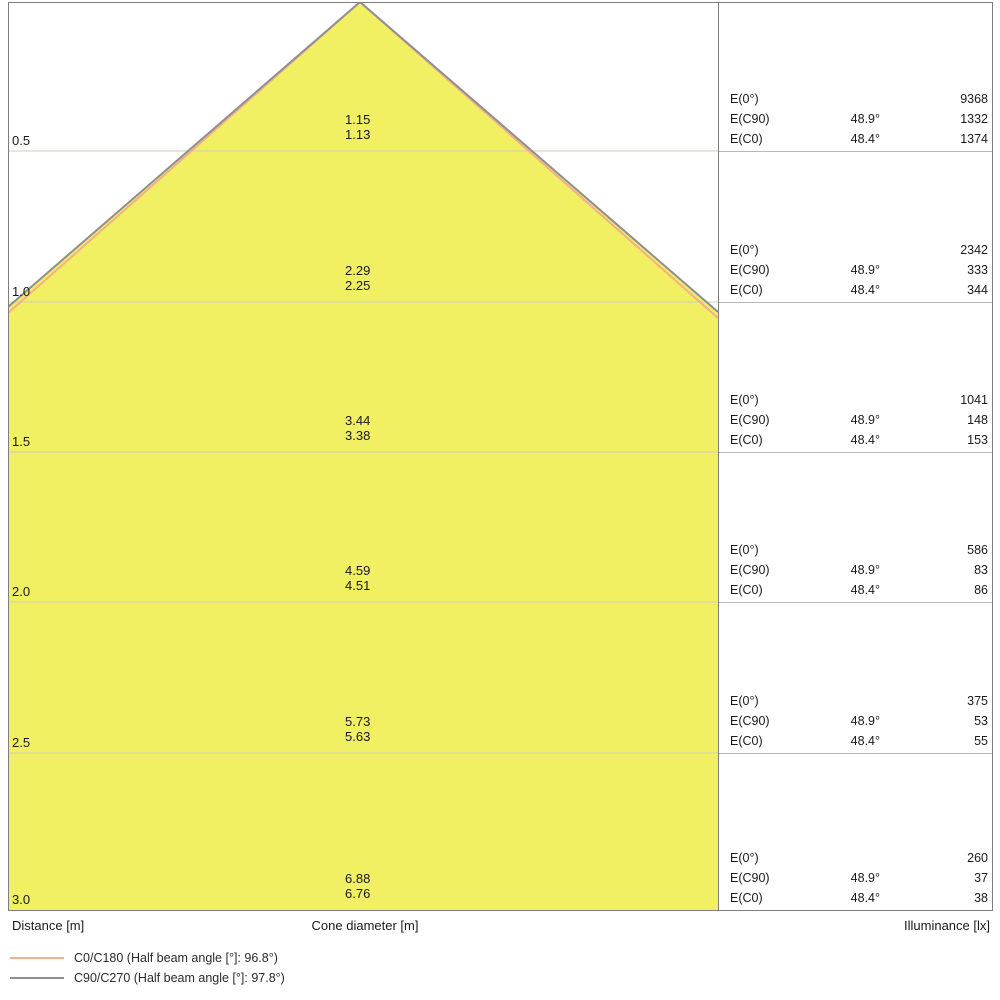 Image resolution: width=1000 pixels, height=1000 pixels. I want to click on distance-tick: 1.0, so click(21, 291).